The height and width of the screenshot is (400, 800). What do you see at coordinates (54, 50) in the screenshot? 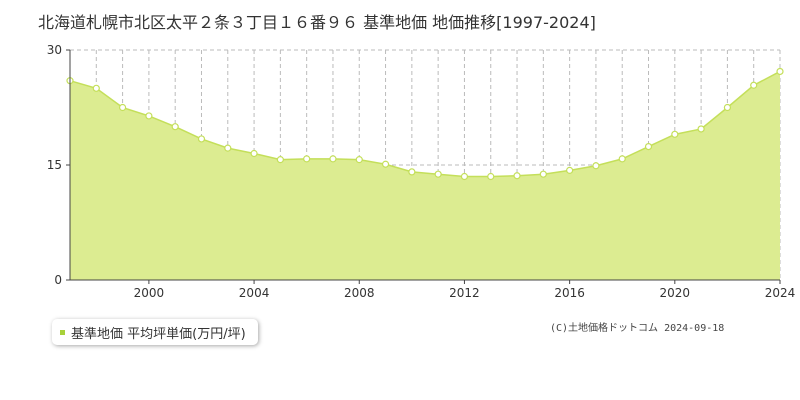
I see `y-tick-label: 30` at bounding box center [54, 50].